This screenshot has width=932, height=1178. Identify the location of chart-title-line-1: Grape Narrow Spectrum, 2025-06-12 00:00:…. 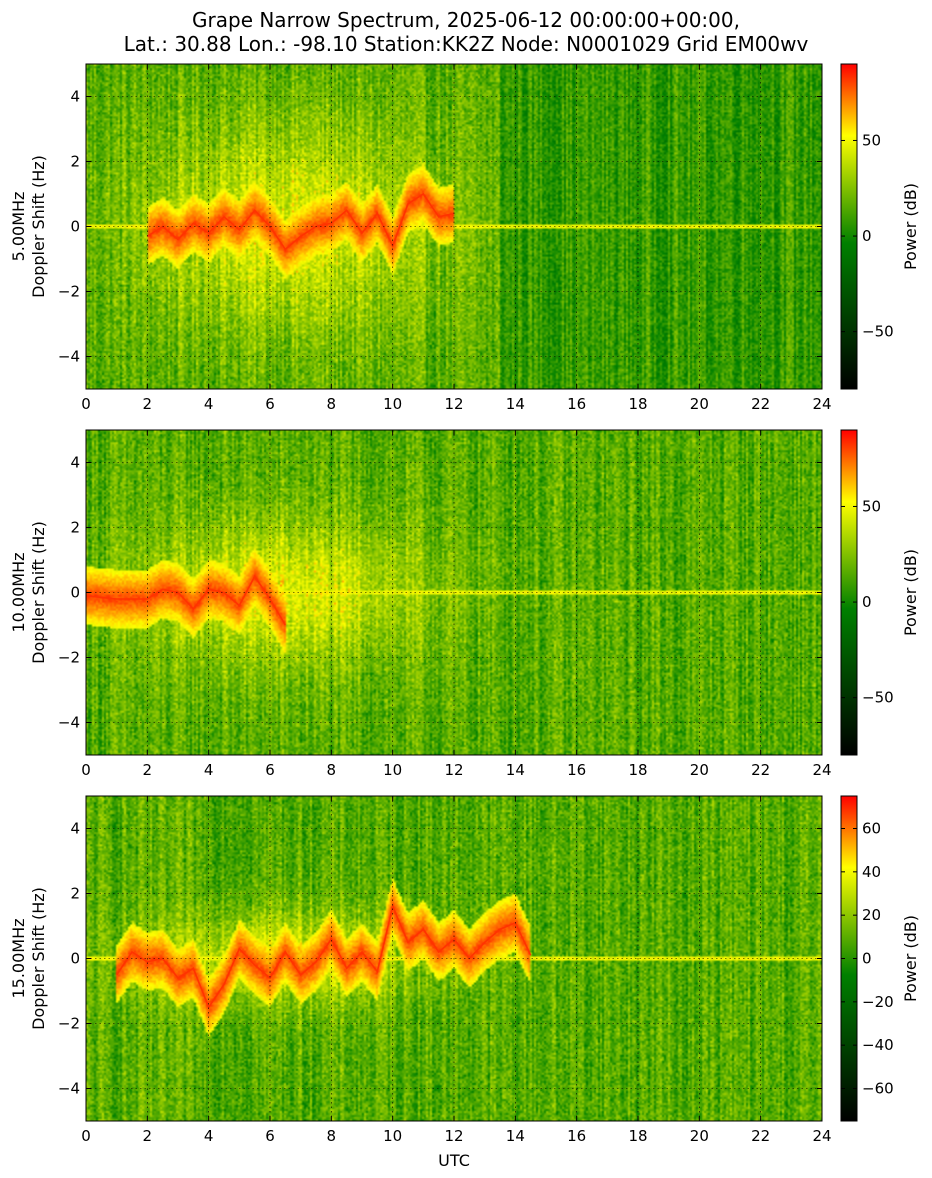
(466, 20).